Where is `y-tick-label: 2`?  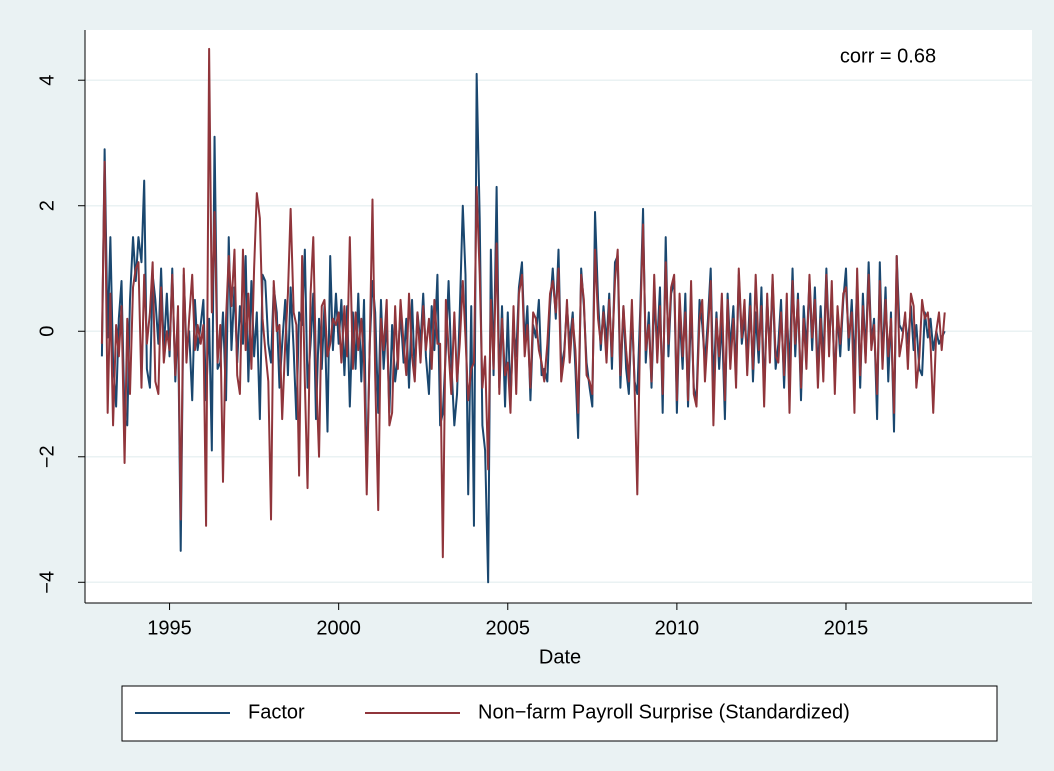
y-tick-label: 2 is located at coordinates (47, 205).